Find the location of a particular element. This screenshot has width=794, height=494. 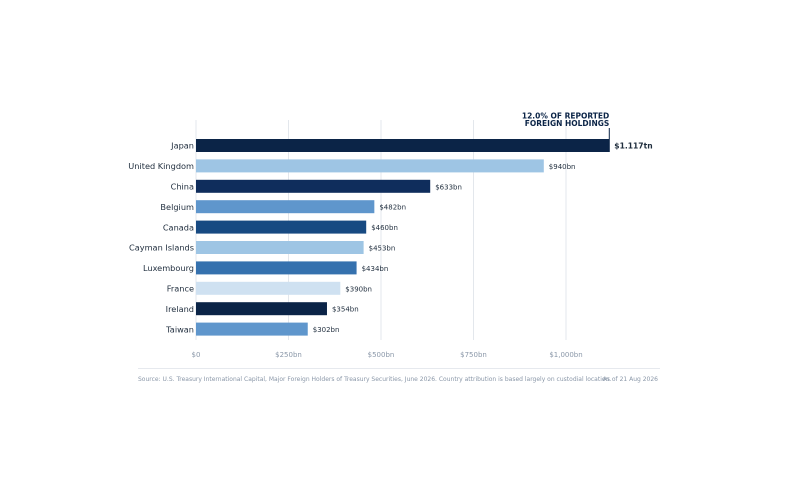

category-label: Luxembourg is located at coordinates (168, 268).